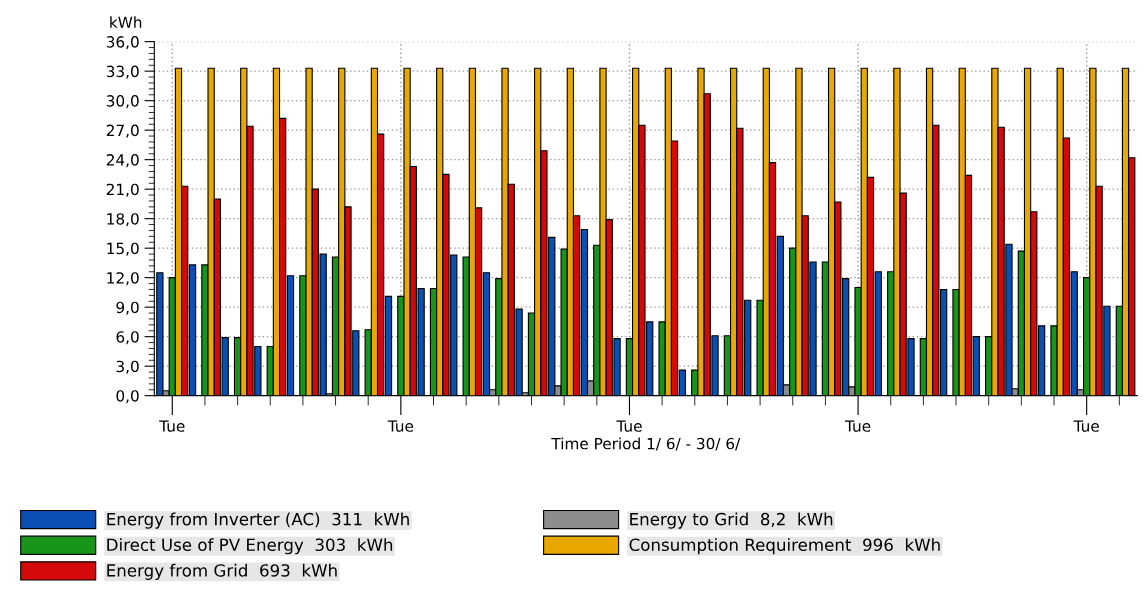 The width and height of the screenshot is (1143, 595). Describe the element at coordinates (122, 161) in the screenshot. I see `y-tick-label: 24,0` at that location.